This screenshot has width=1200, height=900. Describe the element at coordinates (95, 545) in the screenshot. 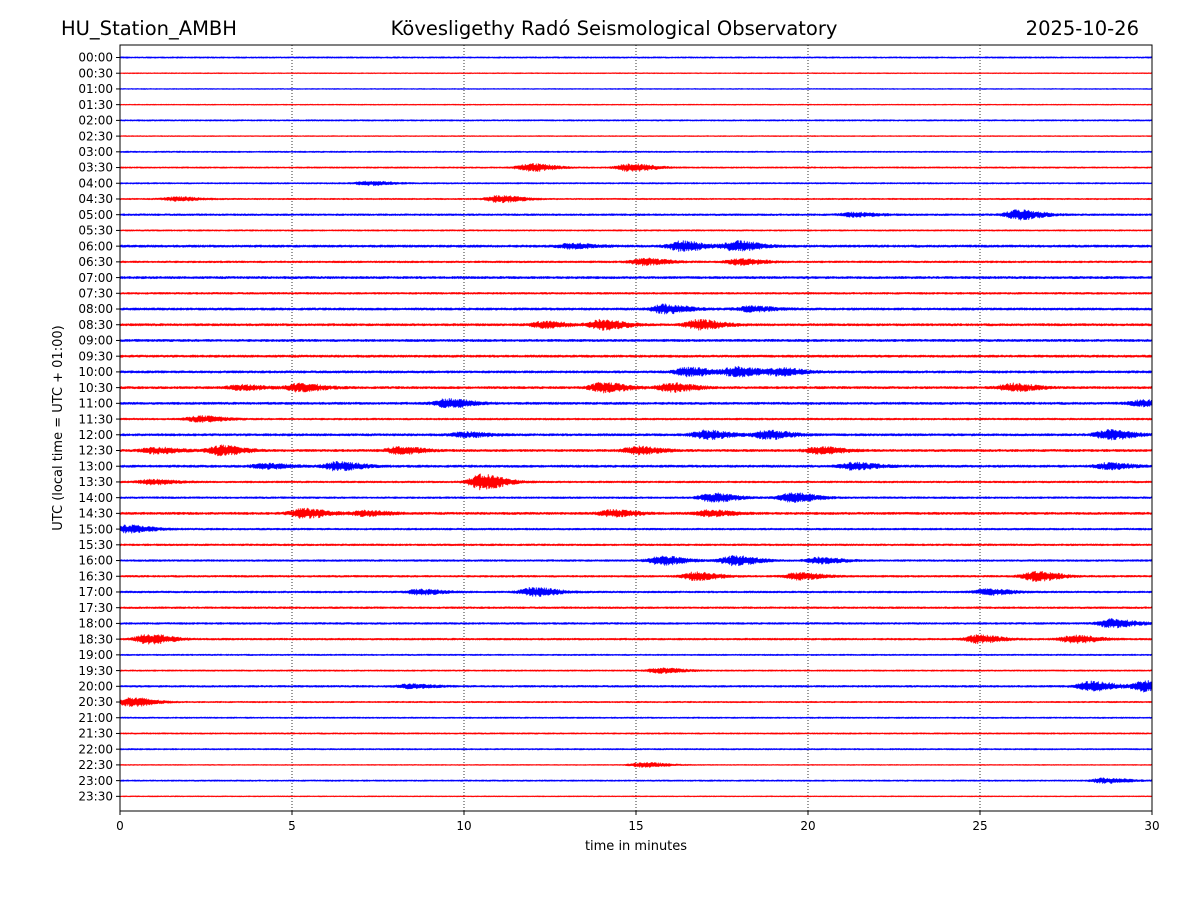

I see `y-tick-label: 15:30` at that location.